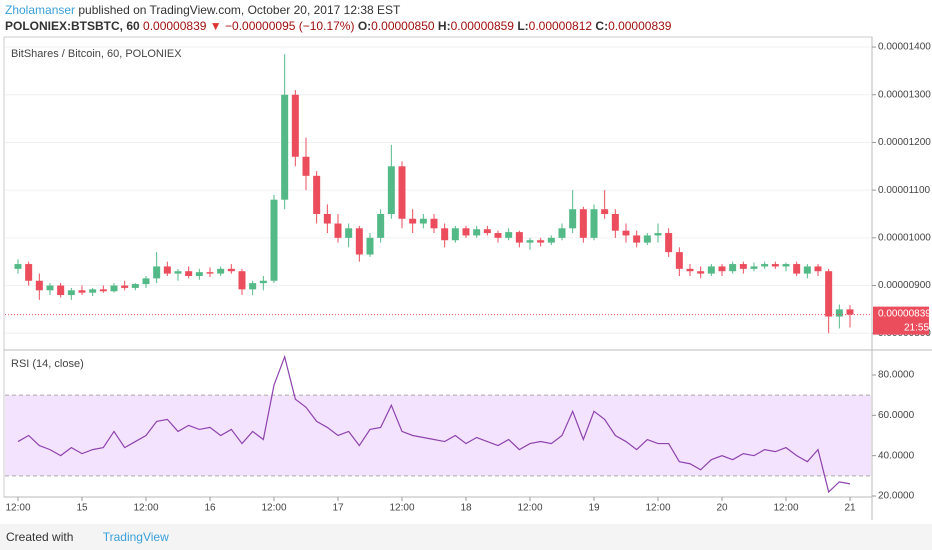 The height and width of the screenshot is (550, 932). What do you see at coordinates (215, 26) in the screenshot?
I see `arrow: ▼` at bounding box center [215, 26].